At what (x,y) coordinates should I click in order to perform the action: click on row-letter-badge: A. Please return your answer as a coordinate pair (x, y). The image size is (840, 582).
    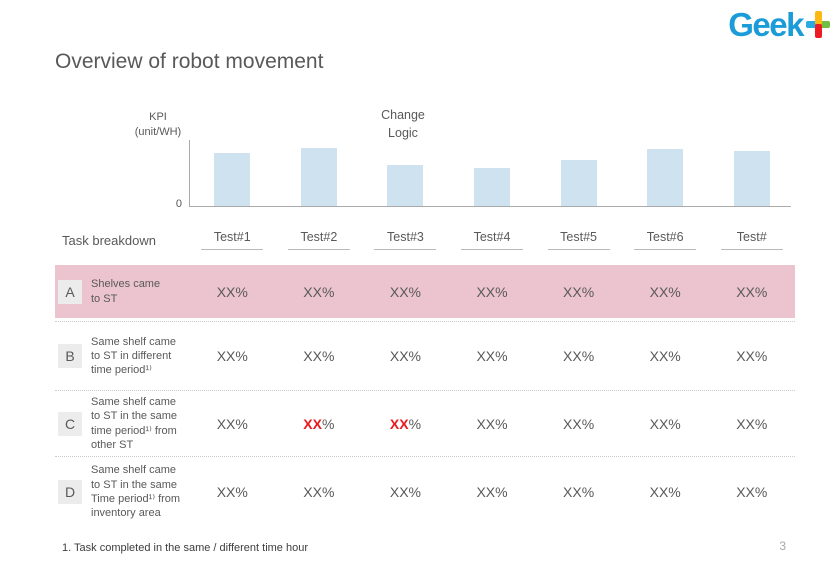
    Looking at the image, I should click on (70, 291).